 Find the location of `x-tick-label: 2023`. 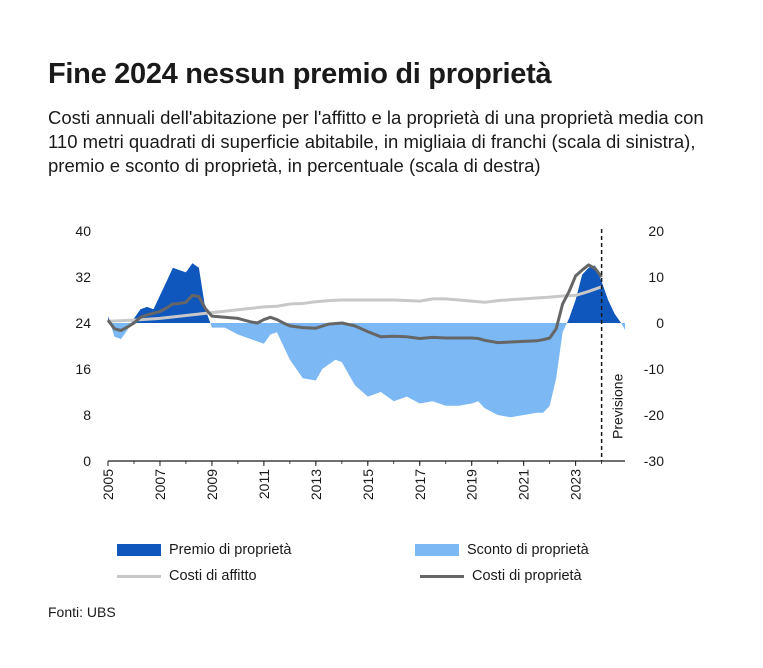

x-tick-label: 2023 is located at coordinates (576, 484).